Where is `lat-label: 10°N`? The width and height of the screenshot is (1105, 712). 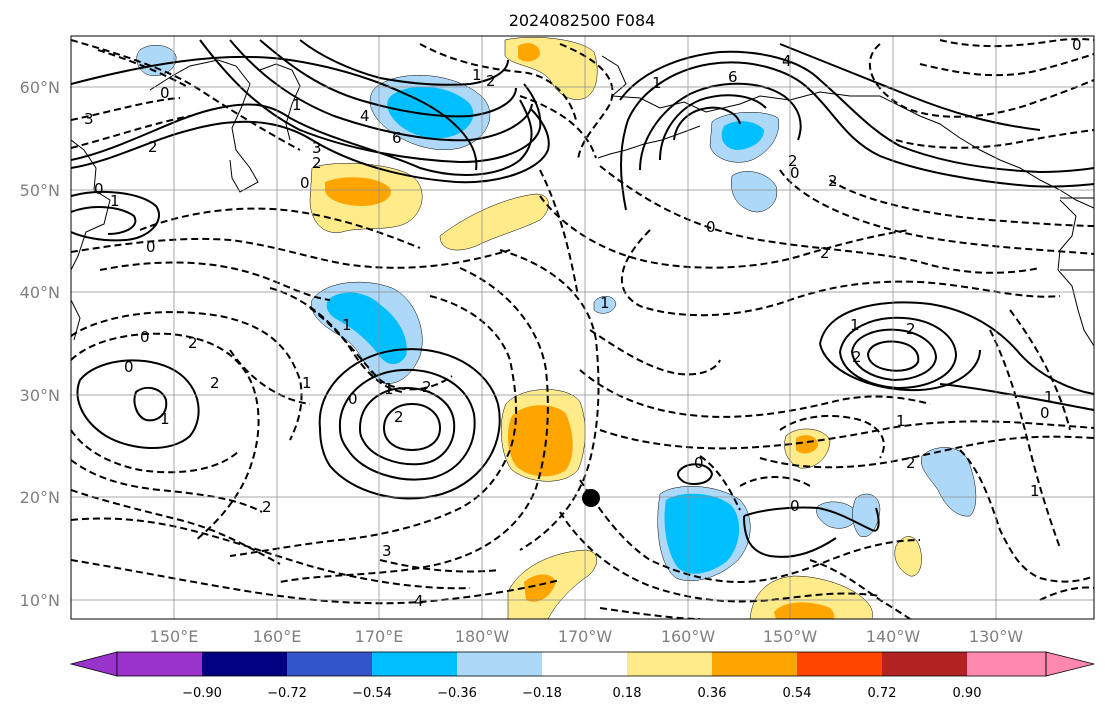
lat-label: 10°N is located at coordinates (40, 600).